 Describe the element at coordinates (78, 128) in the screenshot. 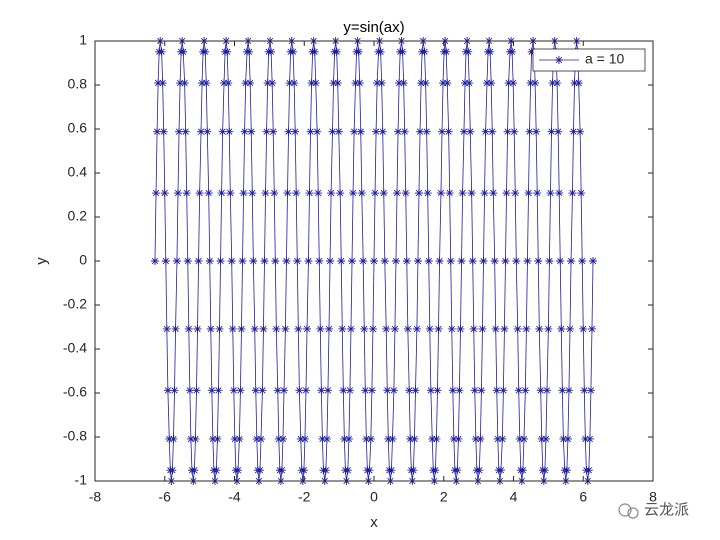

I see `y-tick-label: 0.6` at that location.